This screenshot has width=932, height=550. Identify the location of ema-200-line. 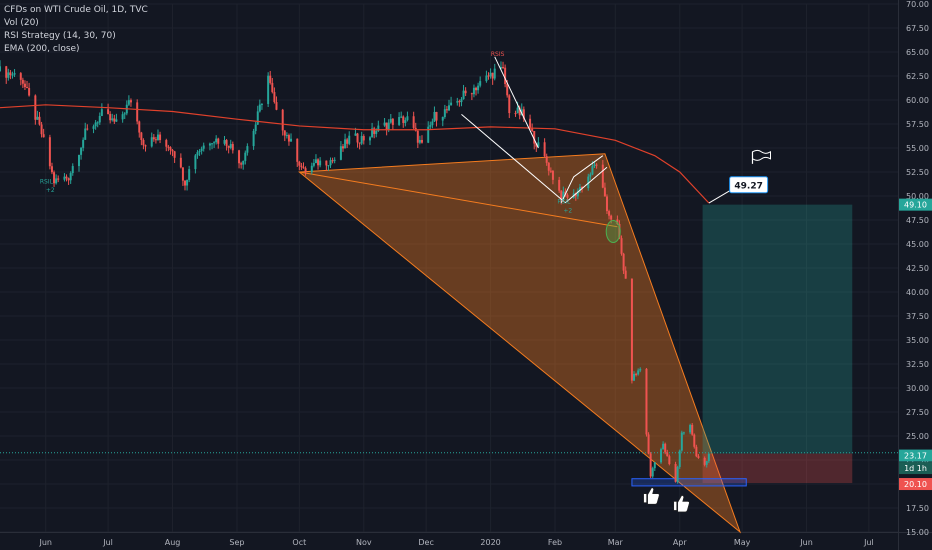
(355, 154).